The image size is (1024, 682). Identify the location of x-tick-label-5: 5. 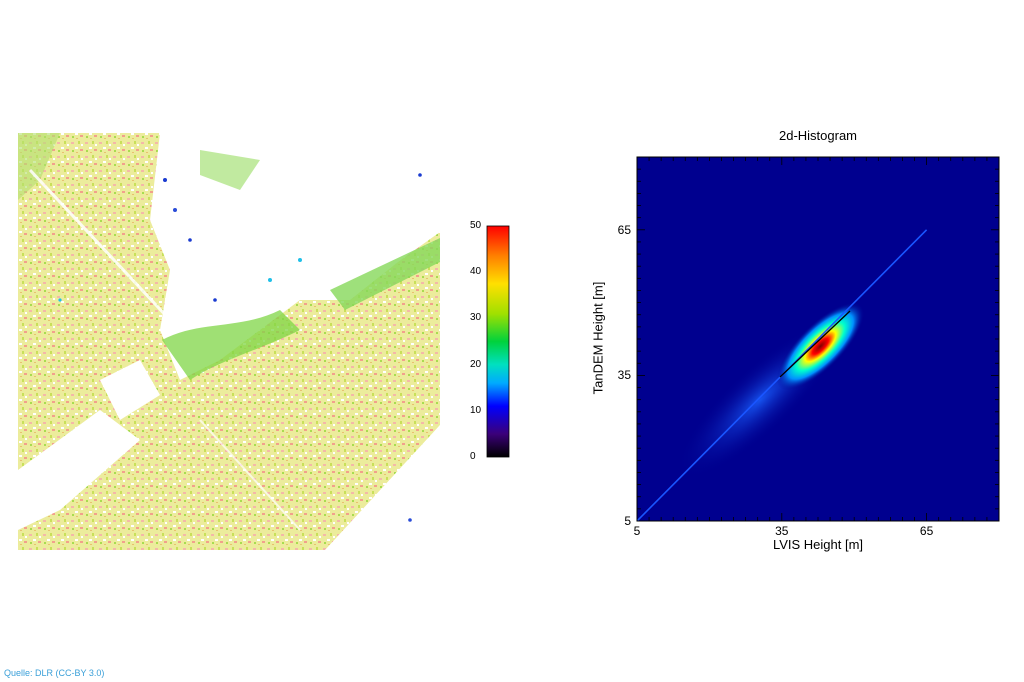
(637, 531).